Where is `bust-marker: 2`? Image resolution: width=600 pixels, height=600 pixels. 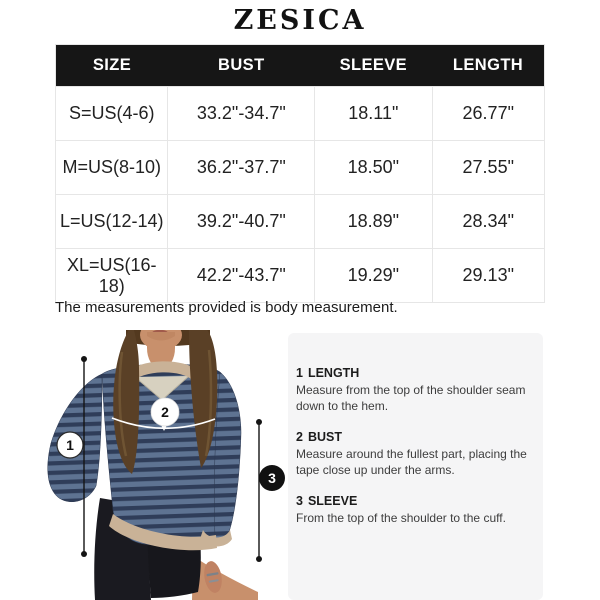 bust-marker: 2 is located at coordinates (165, 412).